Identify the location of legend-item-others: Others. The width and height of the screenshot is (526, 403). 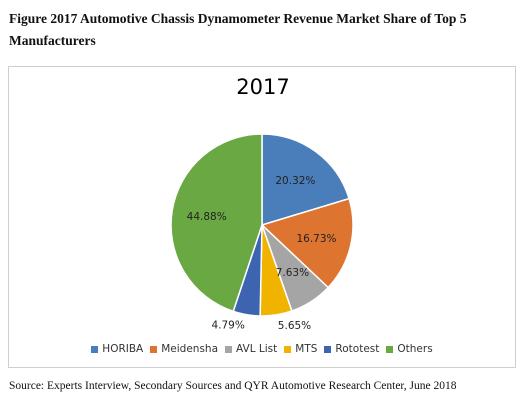
(409, 349).